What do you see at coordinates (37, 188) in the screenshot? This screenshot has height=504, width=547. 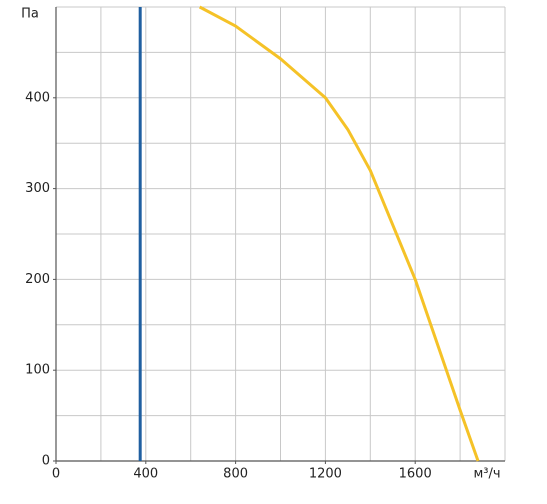 I see `y-tick-label: 300` at bounding box center [37, 188].